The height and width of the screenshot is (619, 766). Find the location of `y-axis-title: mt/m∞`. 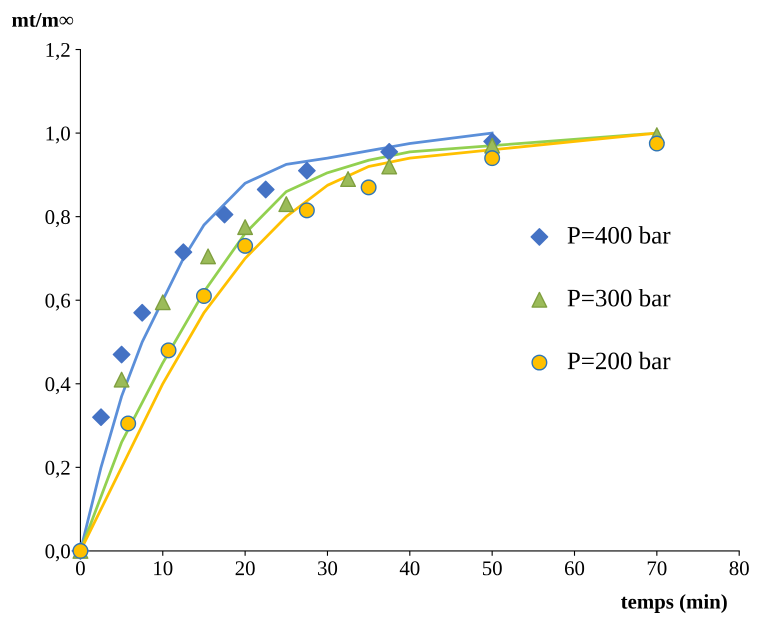

y-axis-title: mt/m∞ is located at coordinates (43, 19).